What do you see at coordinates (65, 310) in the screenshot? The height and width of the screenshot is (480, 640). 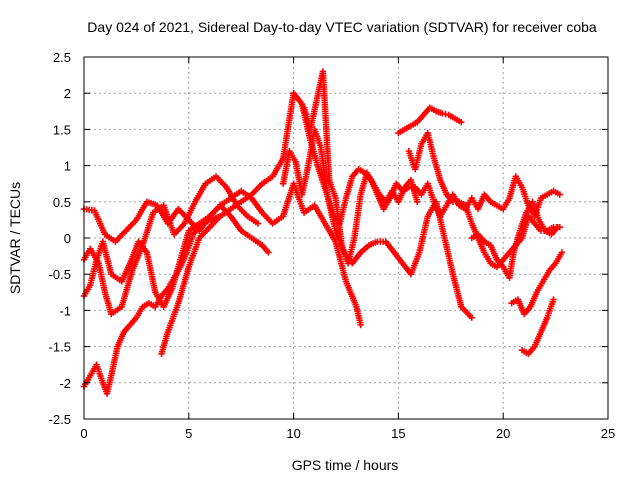 I see `y-tick-label: -1` at bounding box center [65, 310].